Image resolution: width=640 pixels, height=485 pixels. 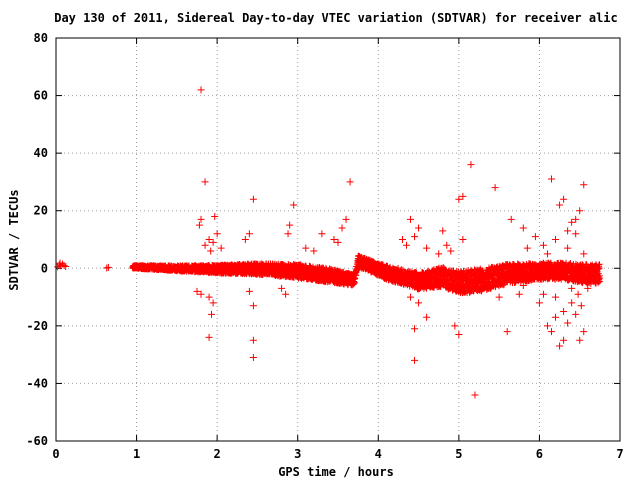 What do you see at coordinates (378, 454) in the screenshot?
I see `x-tick-label: 4` at bounding box center [378, 454].